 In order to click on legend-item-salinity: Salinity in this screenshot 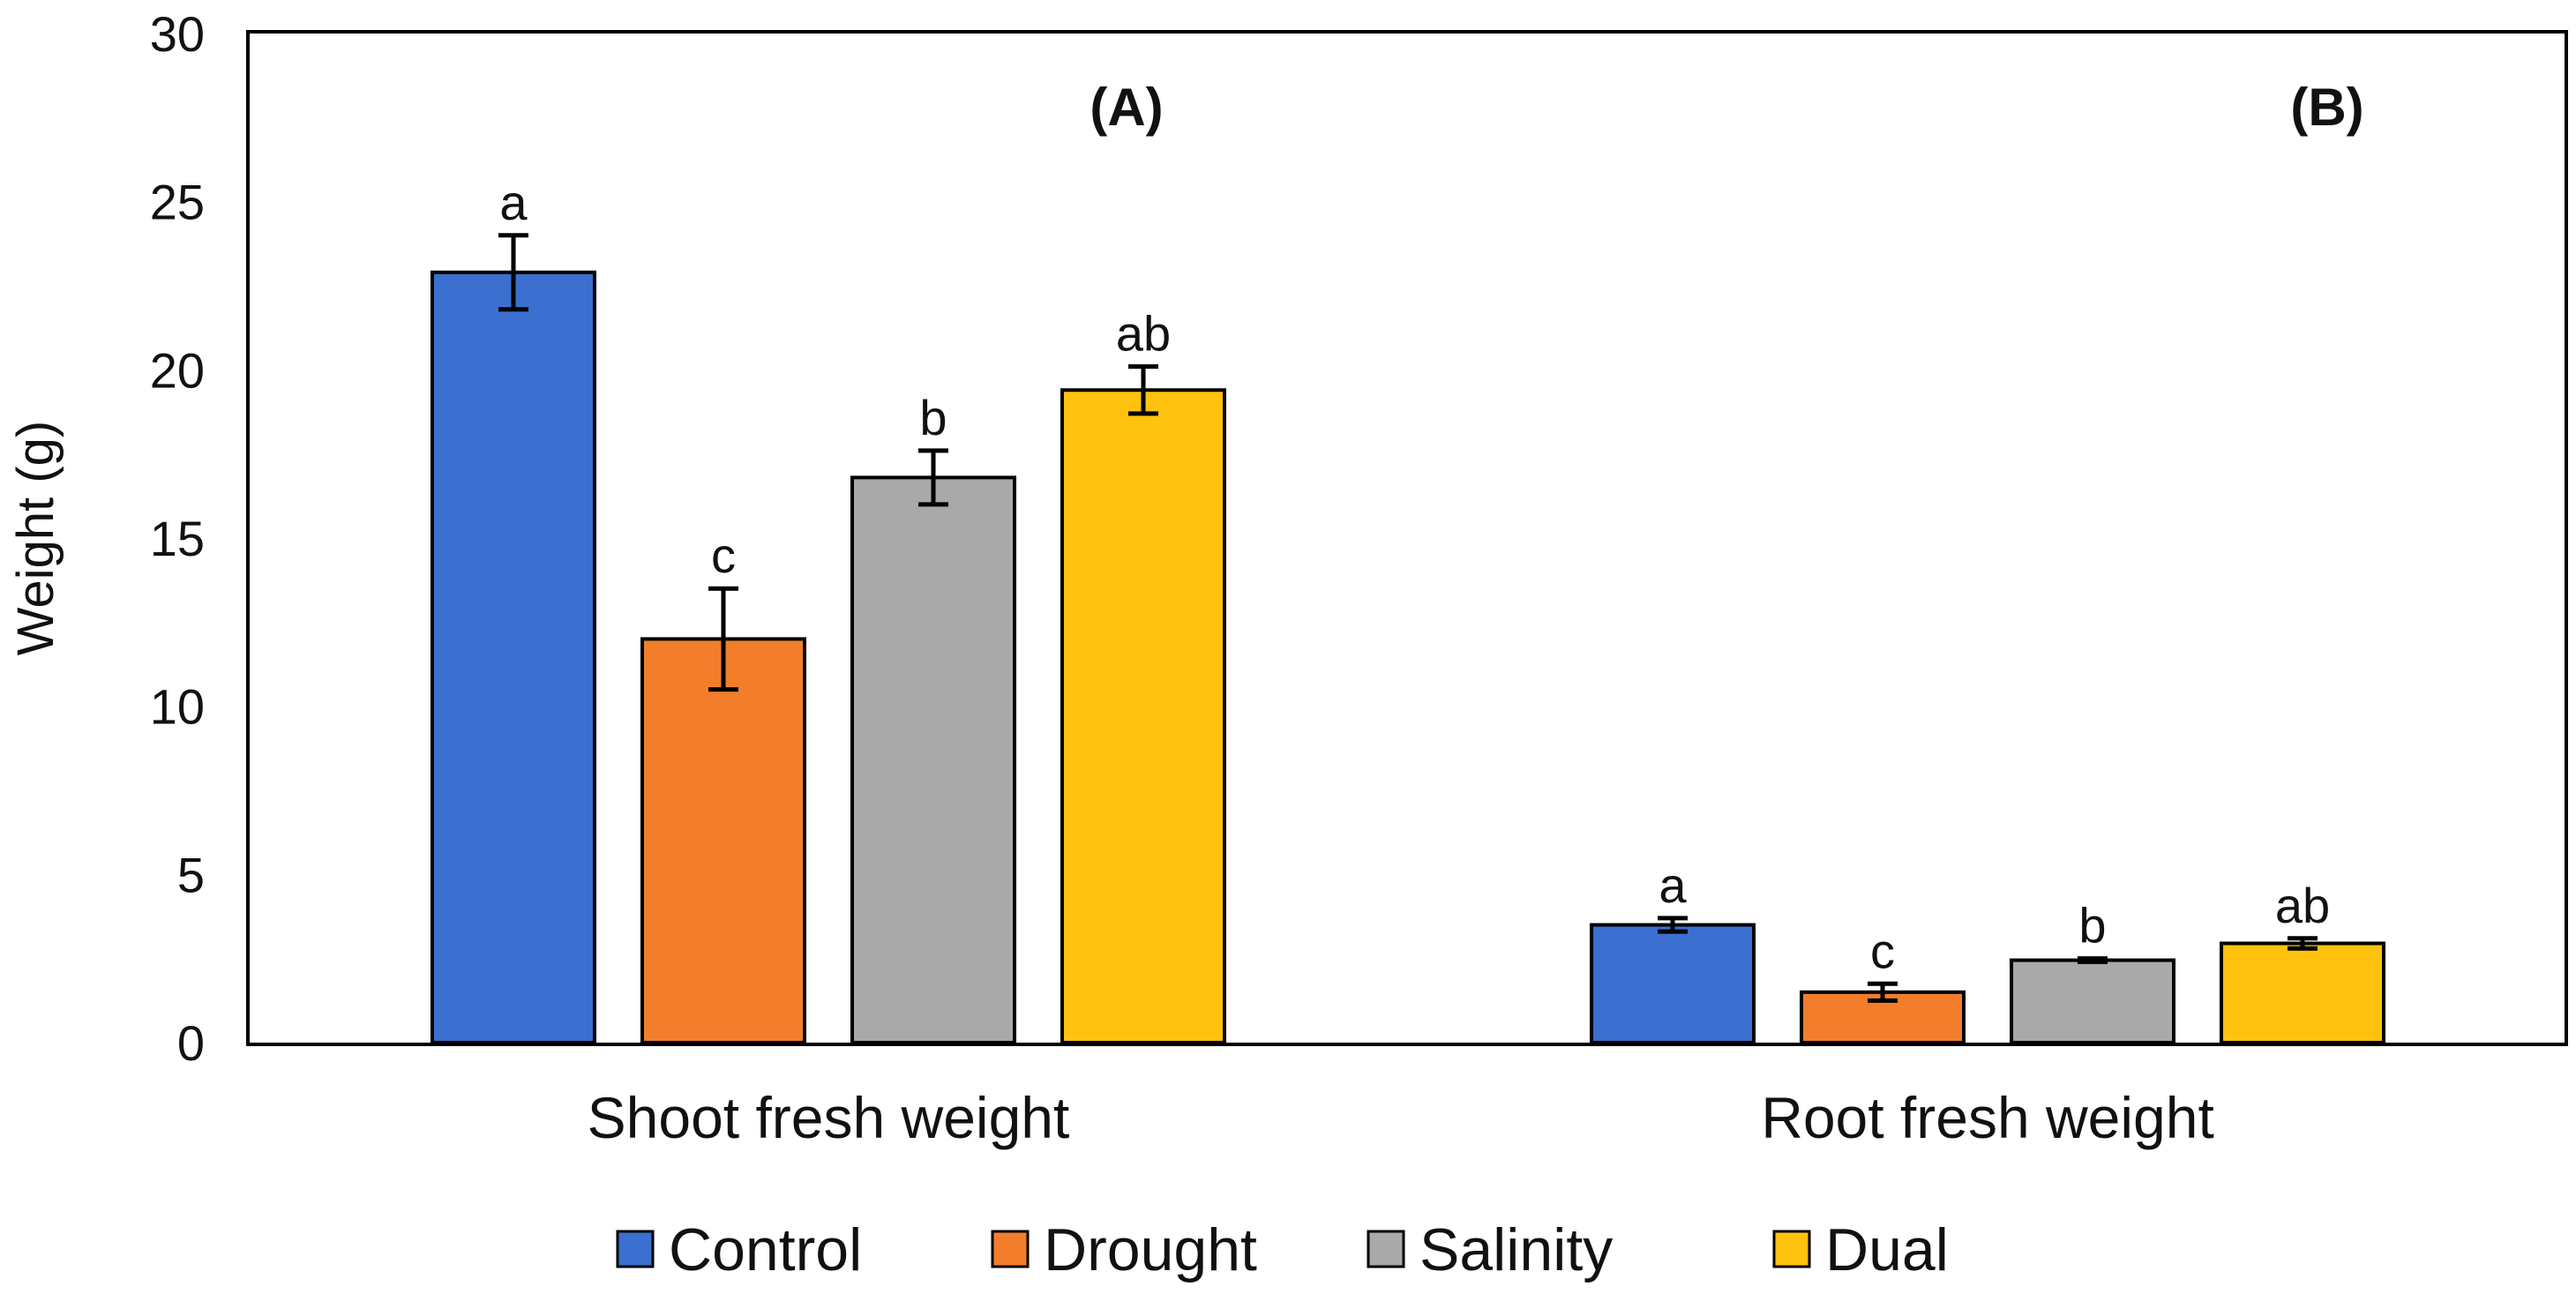, I will do `click(1490, 1249)`.